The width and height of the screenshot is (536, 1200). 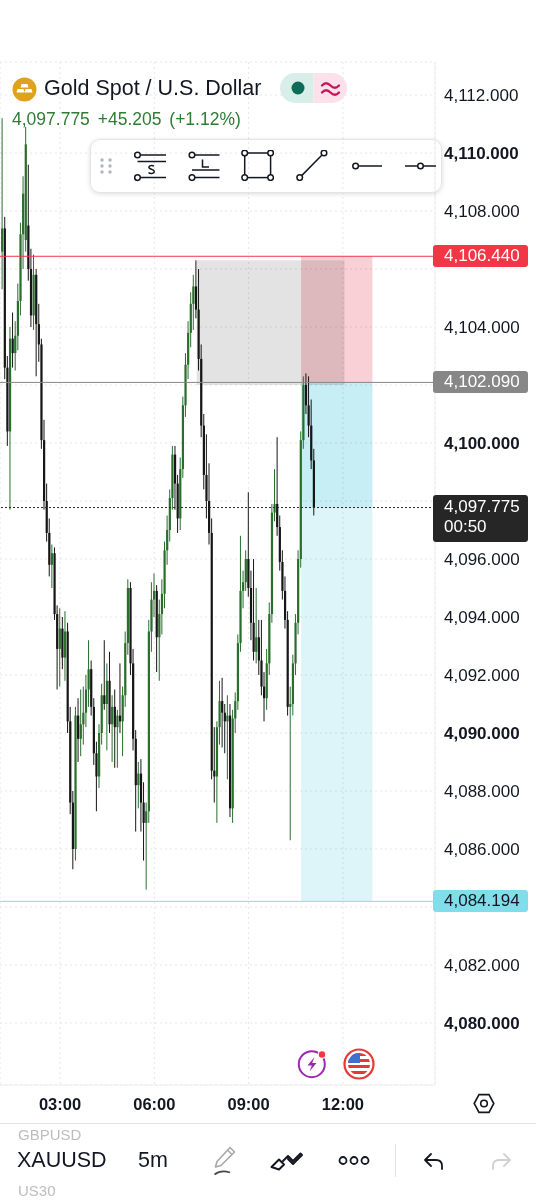 I want to click on y-tick-label: 4,080.000, so click(x=482, y=1023).